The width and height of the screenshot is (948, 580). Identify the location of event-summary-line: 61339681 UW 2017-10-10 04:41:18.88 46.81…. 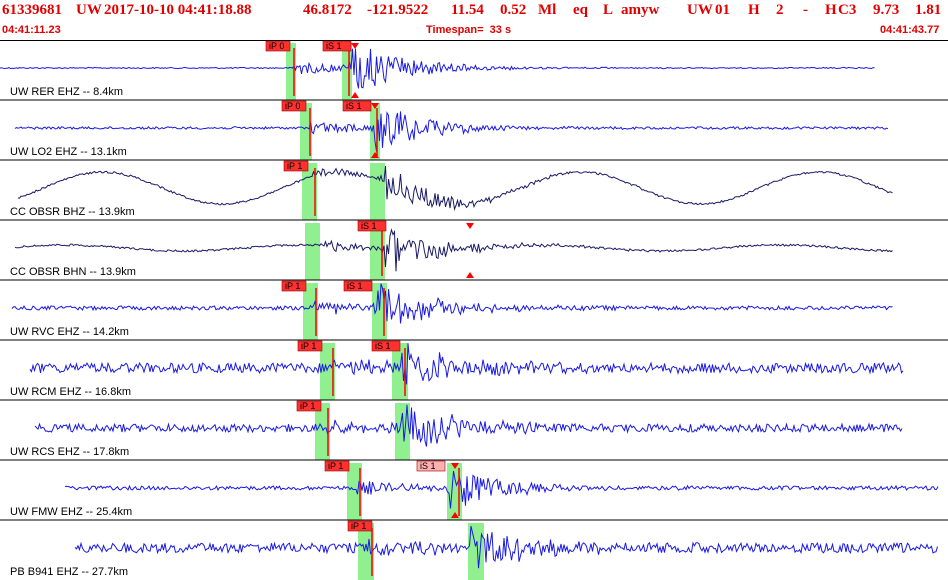
(474, 11).